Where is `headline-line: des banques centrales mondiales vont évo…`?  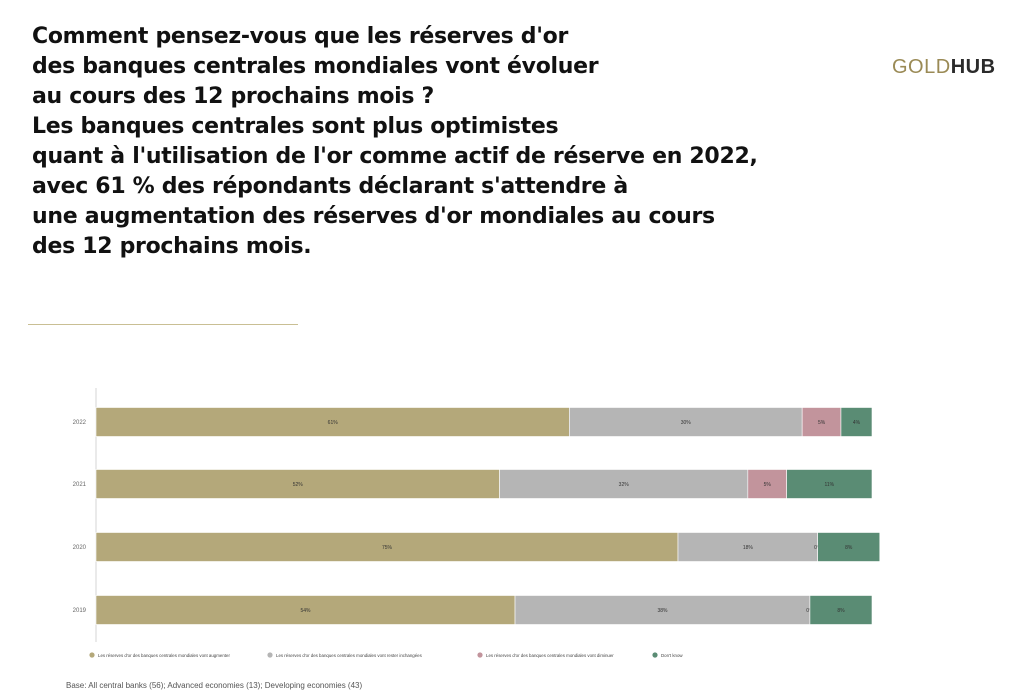 headline-line: des banques centrales mondiales vont évo… is located at coordinates (315, 66).